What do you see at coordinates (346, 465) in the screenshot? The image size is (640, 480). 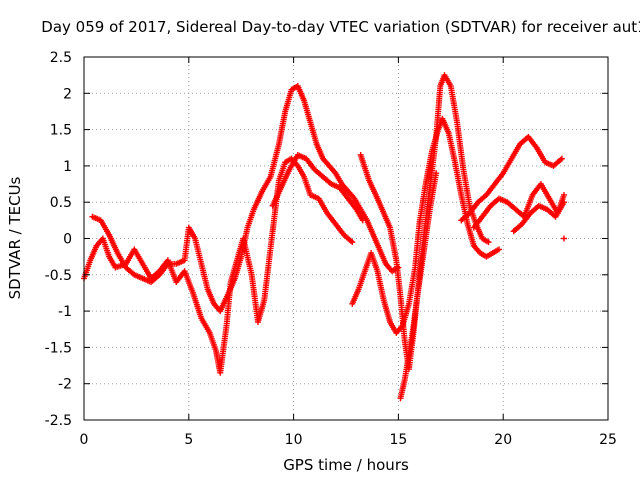 I see `x-axis-title: GPS time / hours` at bounding box center [346, 465].